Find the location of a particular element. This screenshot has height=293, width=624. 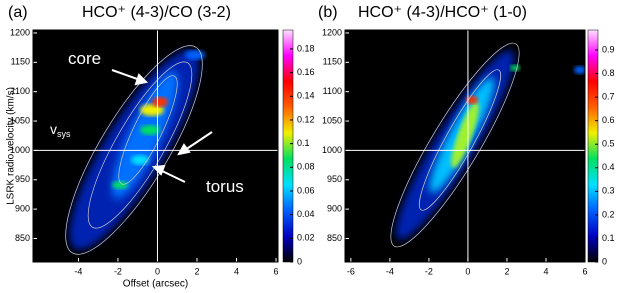

colorbar-tick-label: 0.02 is located at coordinates (306, 238).